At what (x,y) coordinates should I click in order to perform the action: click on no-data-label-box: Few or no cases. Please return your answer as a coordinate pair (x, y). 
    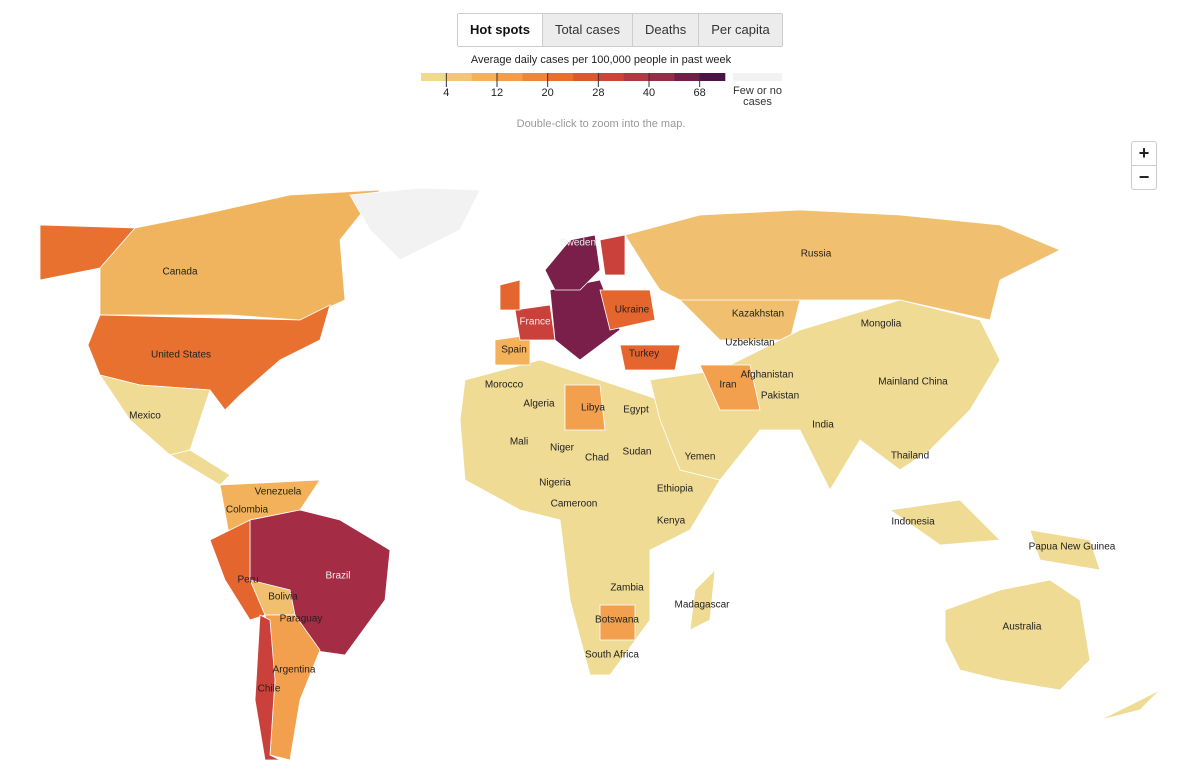
    Looking at the image, I should click on (757, 97).